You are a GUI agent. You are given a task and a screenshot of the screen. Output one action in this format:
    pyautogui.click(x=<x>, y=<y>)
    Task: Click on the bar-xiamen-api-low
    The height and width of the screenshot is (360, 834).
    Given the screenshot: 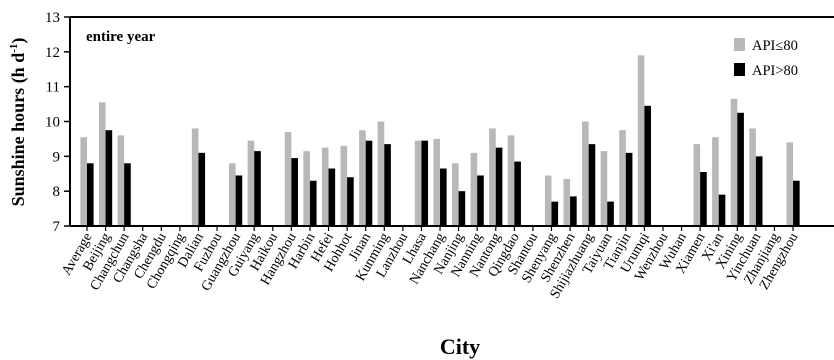 What is the action you would take?
    pyautogui.click(x=697, y=185)
    